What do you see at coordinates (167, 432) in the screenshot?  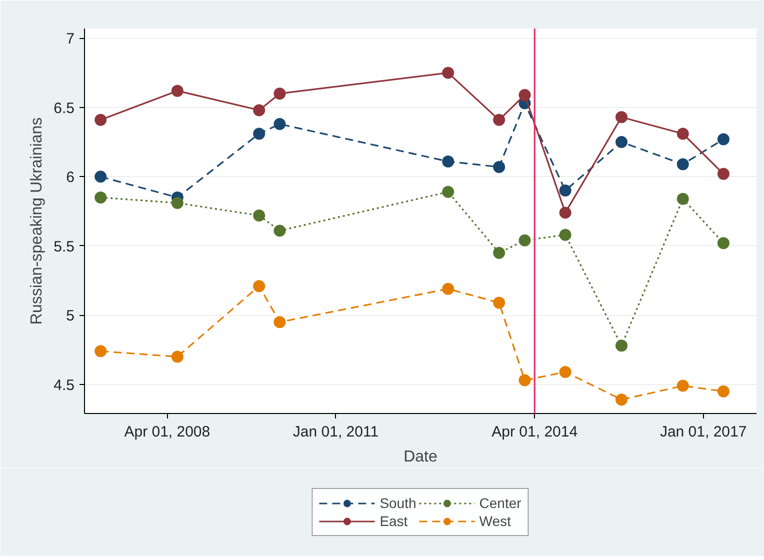 I see `x-tick-label: Apr 01, 2008` at bounding box center [167, 432].